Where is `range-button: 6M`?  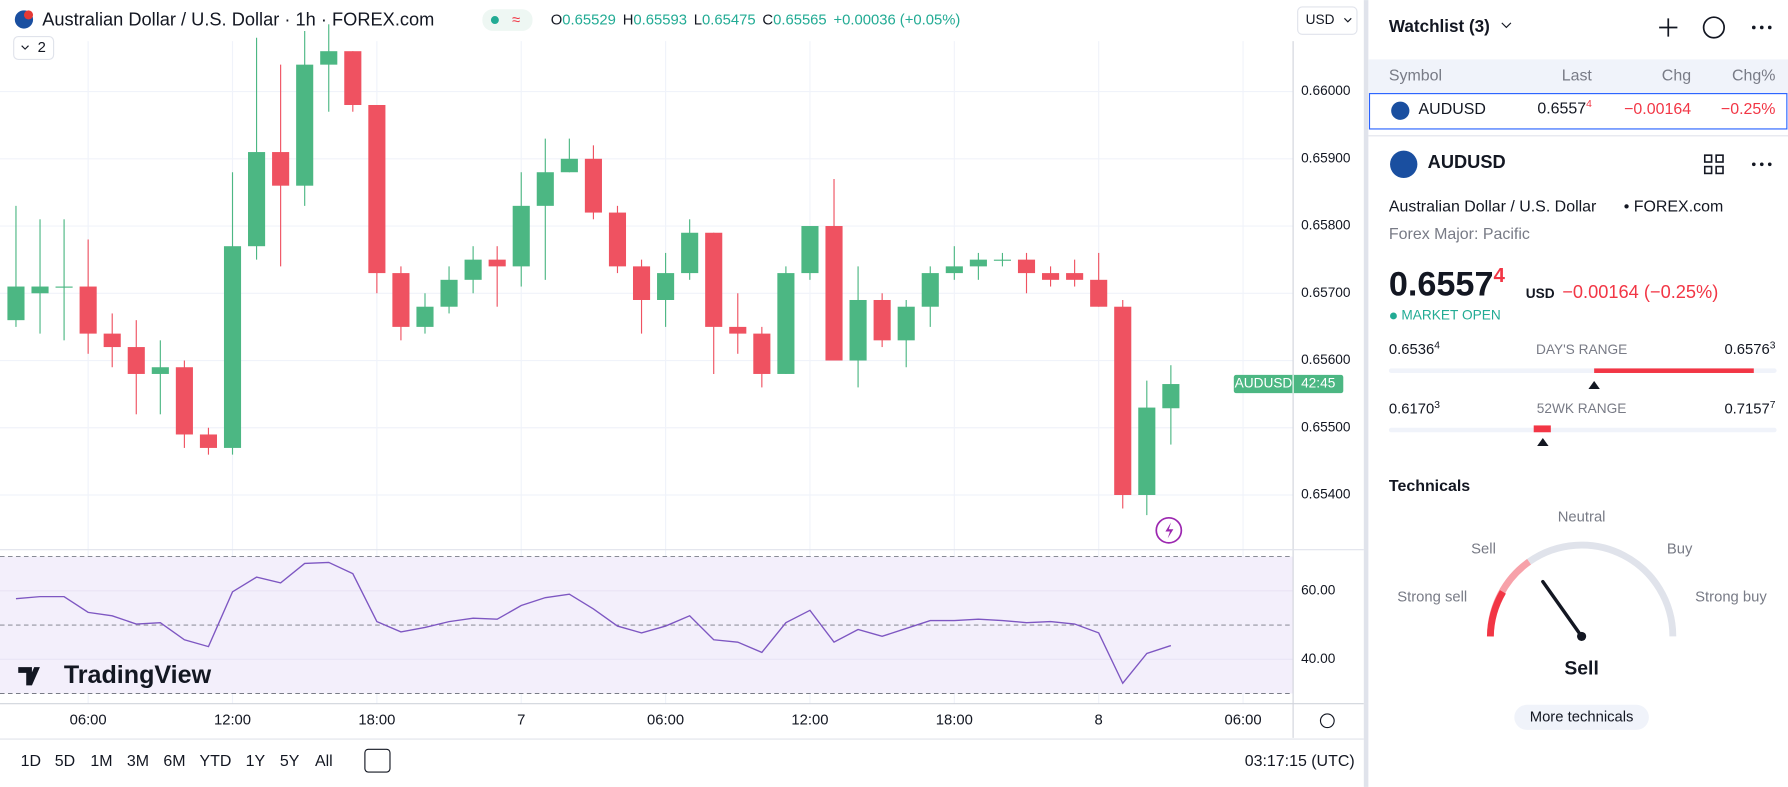
range-button: 6M is located at coordinates (174, 761).